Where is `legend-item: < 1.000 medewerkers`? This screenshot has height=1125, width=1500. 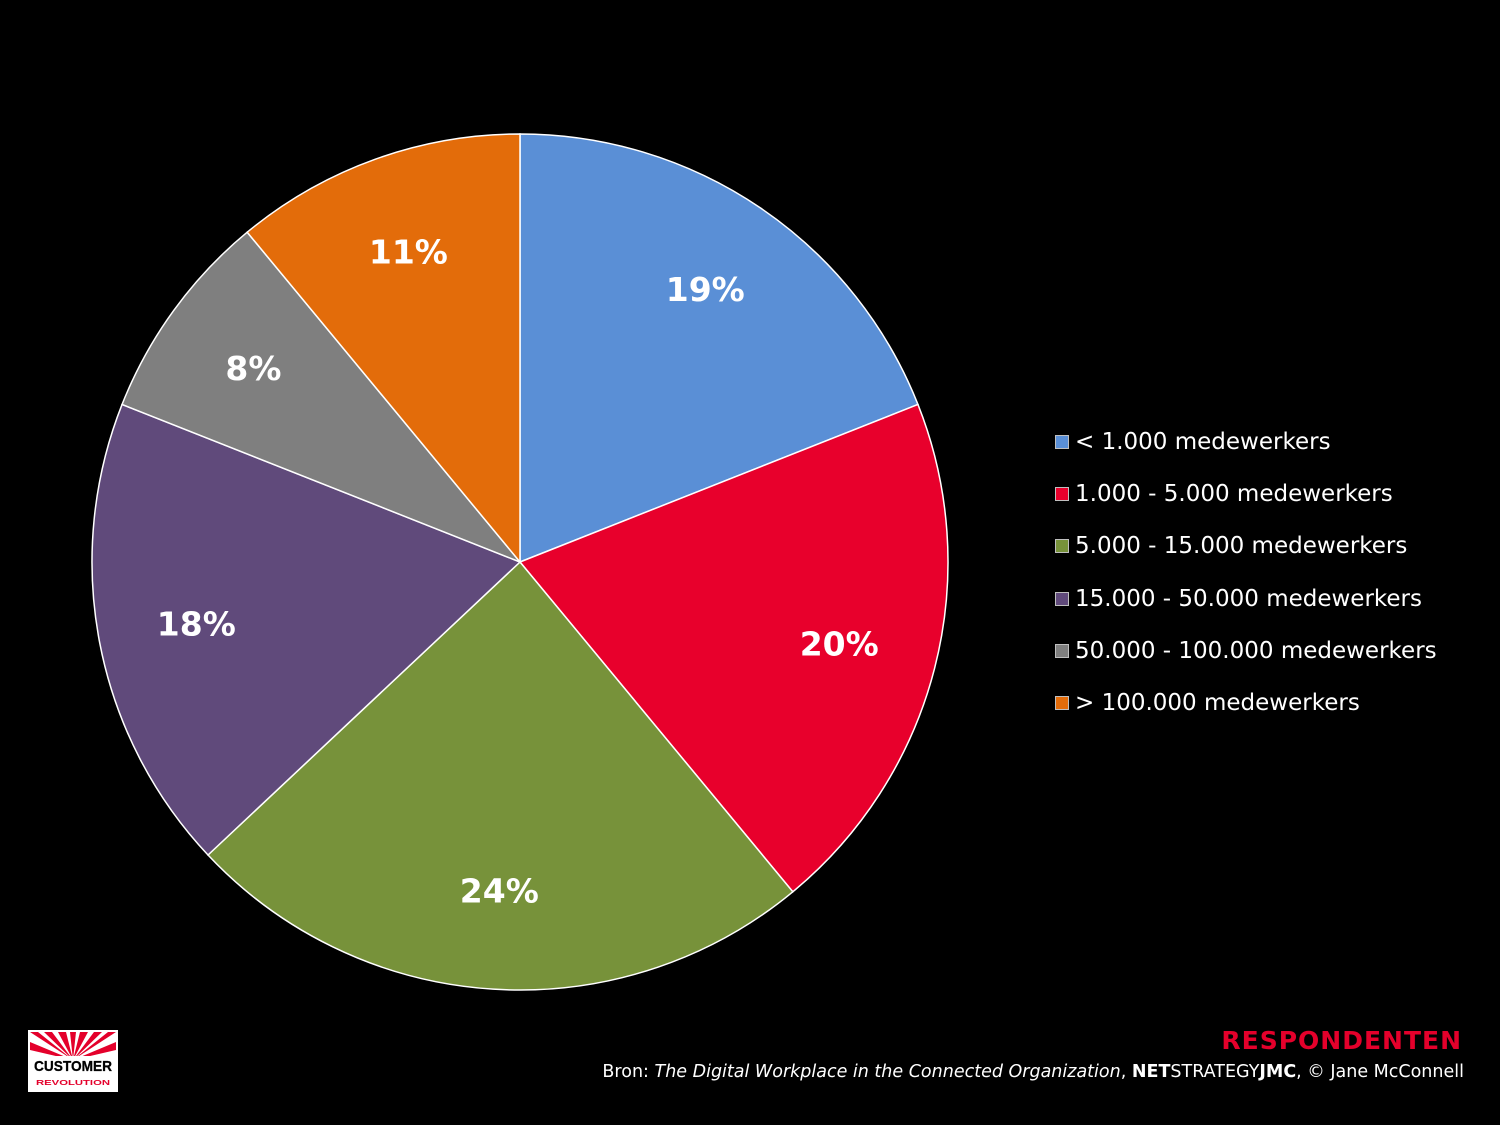 legend-item: < 1.000 medewerkers is located at coordinates (1246, 442).